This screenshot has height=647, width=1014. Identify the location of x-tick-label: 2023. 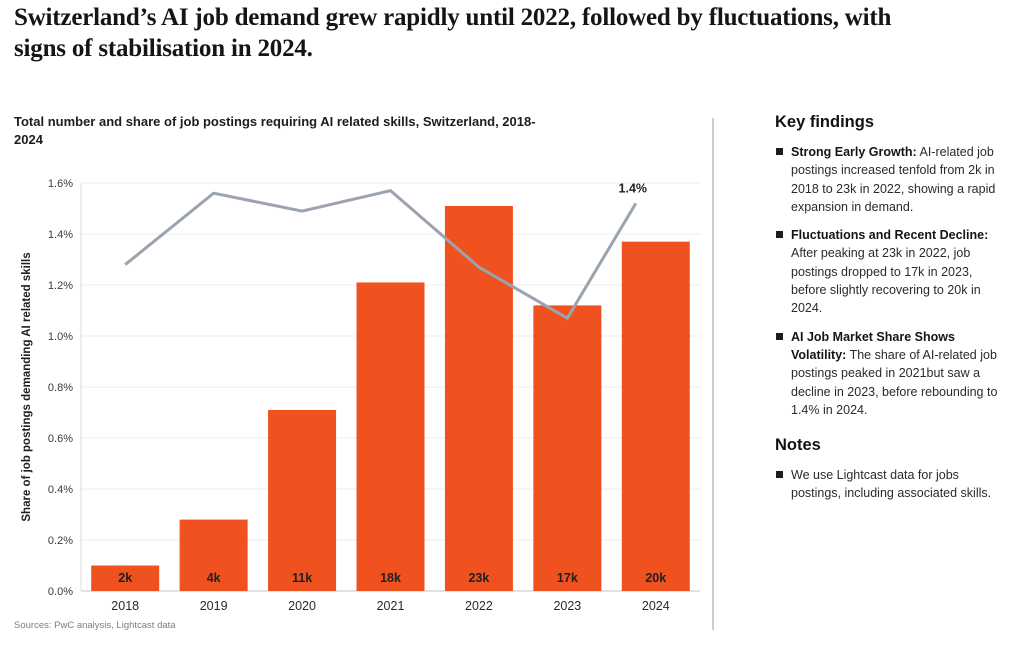
(567, 606).